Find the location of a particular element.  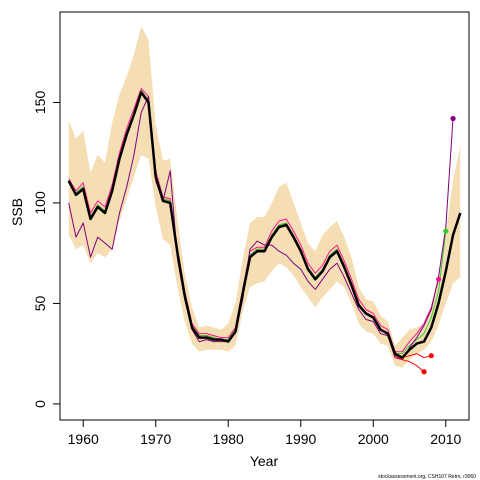

y-tick-label: 150 is located at coordinates (40, 103).